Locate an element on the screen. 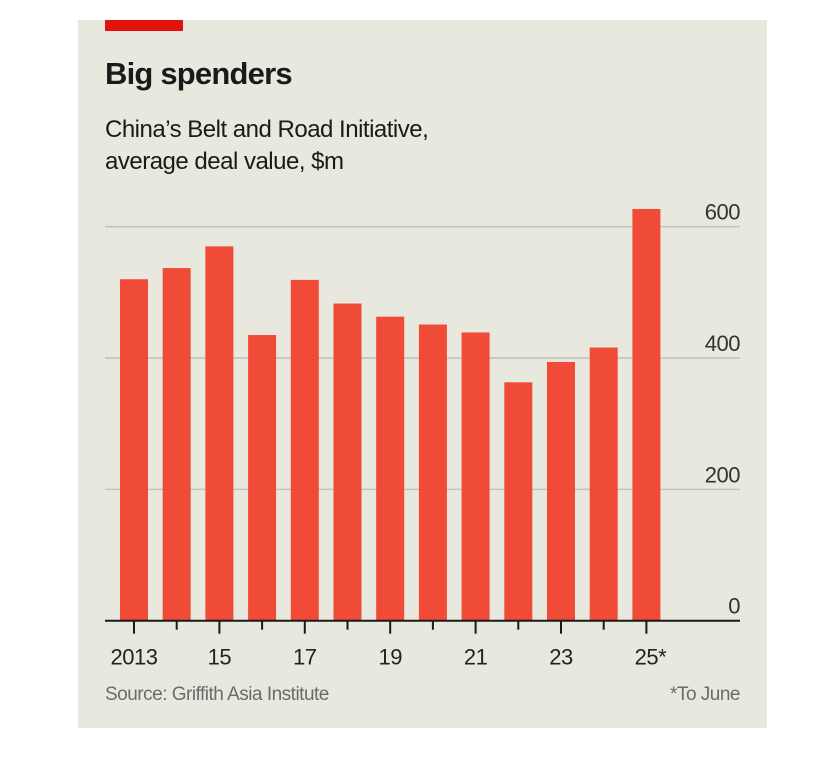 This screenshot has width=839, height=762. bar-2021 is located at coordinates (475, 476).